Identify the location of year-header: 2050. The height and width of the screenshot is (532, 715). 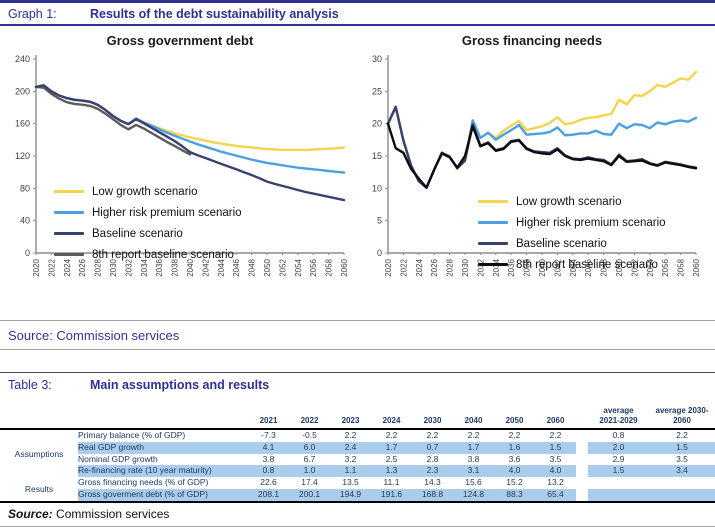
(514, 418).